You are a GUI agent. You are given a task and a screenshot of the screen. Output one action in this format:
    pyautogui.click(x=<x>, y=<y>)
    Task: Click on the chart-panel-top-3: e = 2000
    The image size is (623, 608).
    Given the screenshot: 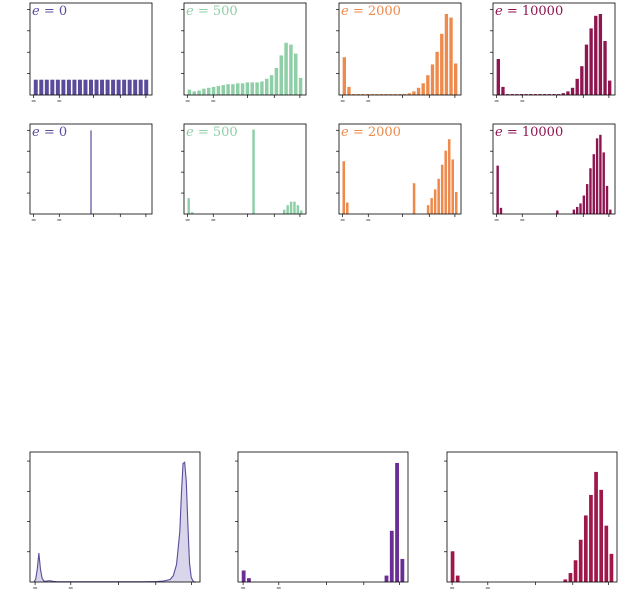 What is the action you would take?
    pyautogui.click(x=399, y=52)
    